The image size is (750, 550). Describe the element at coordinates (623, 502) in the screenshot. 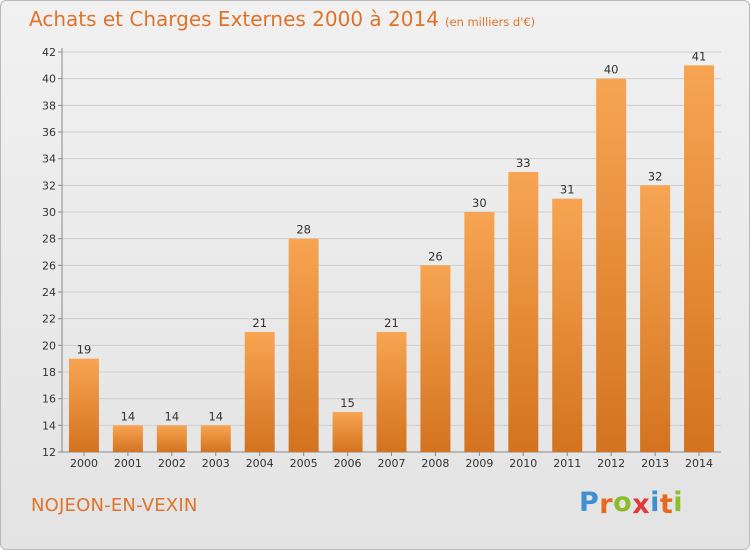

I see `logo-letter: o` at that location.